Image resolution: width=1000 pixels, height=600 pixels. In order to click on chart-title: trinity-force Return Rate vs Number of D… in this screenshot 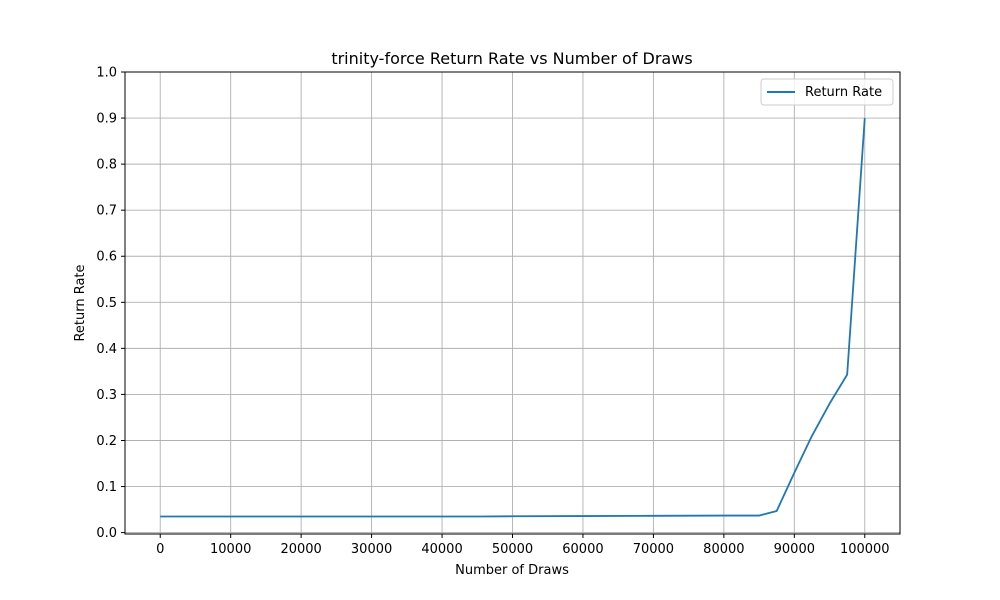, I will do `click(511, 58)`.